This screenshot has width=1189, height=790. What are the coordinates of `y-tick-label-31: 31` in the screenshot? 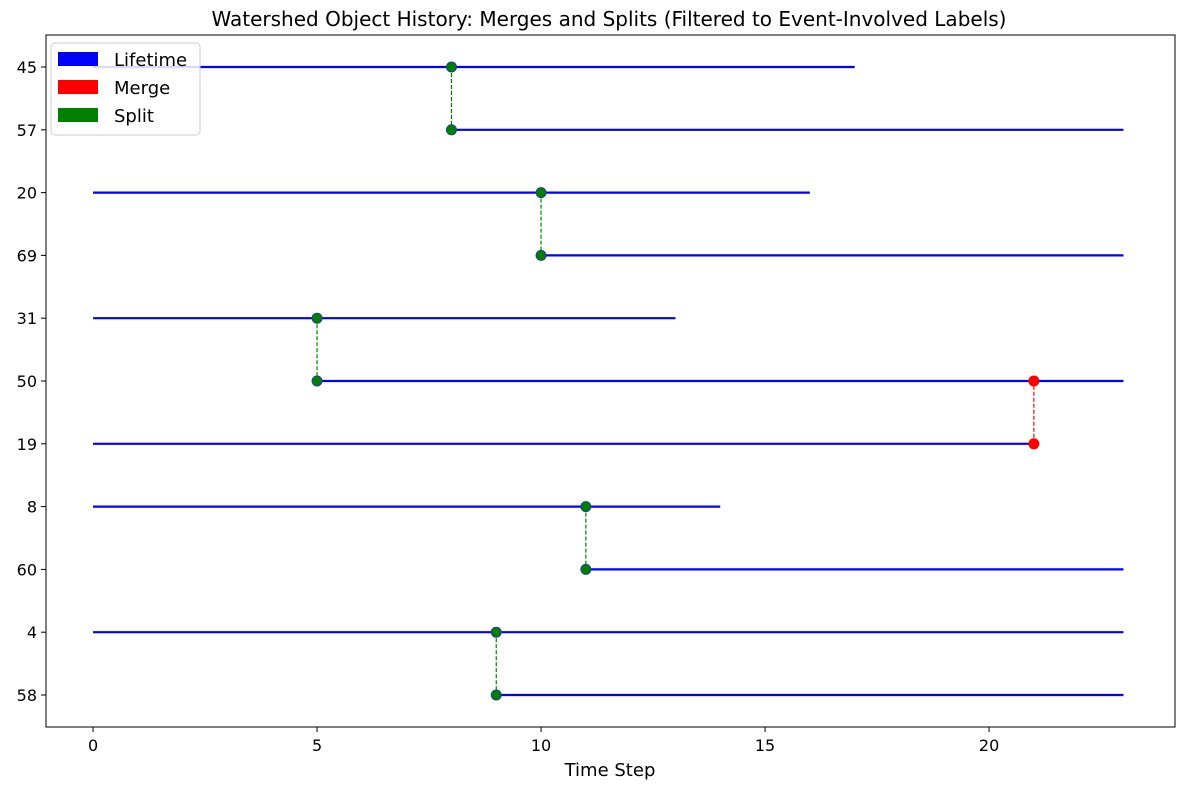 It's located at (27, 318).